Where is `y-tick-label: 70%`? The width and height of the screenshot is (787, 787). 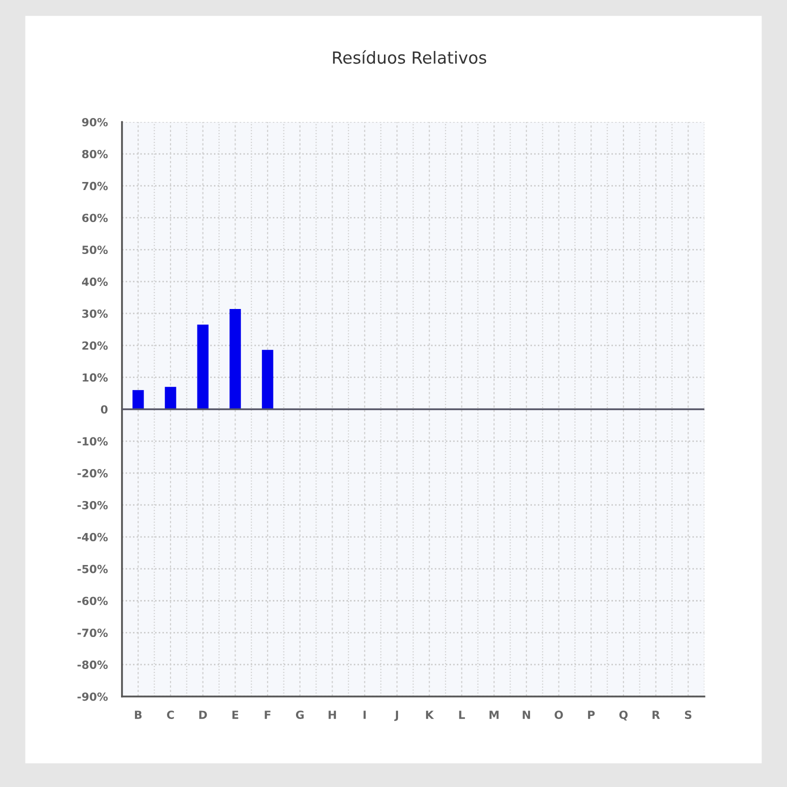
y-tick-label: 70% is located at coordinates (95, 186).